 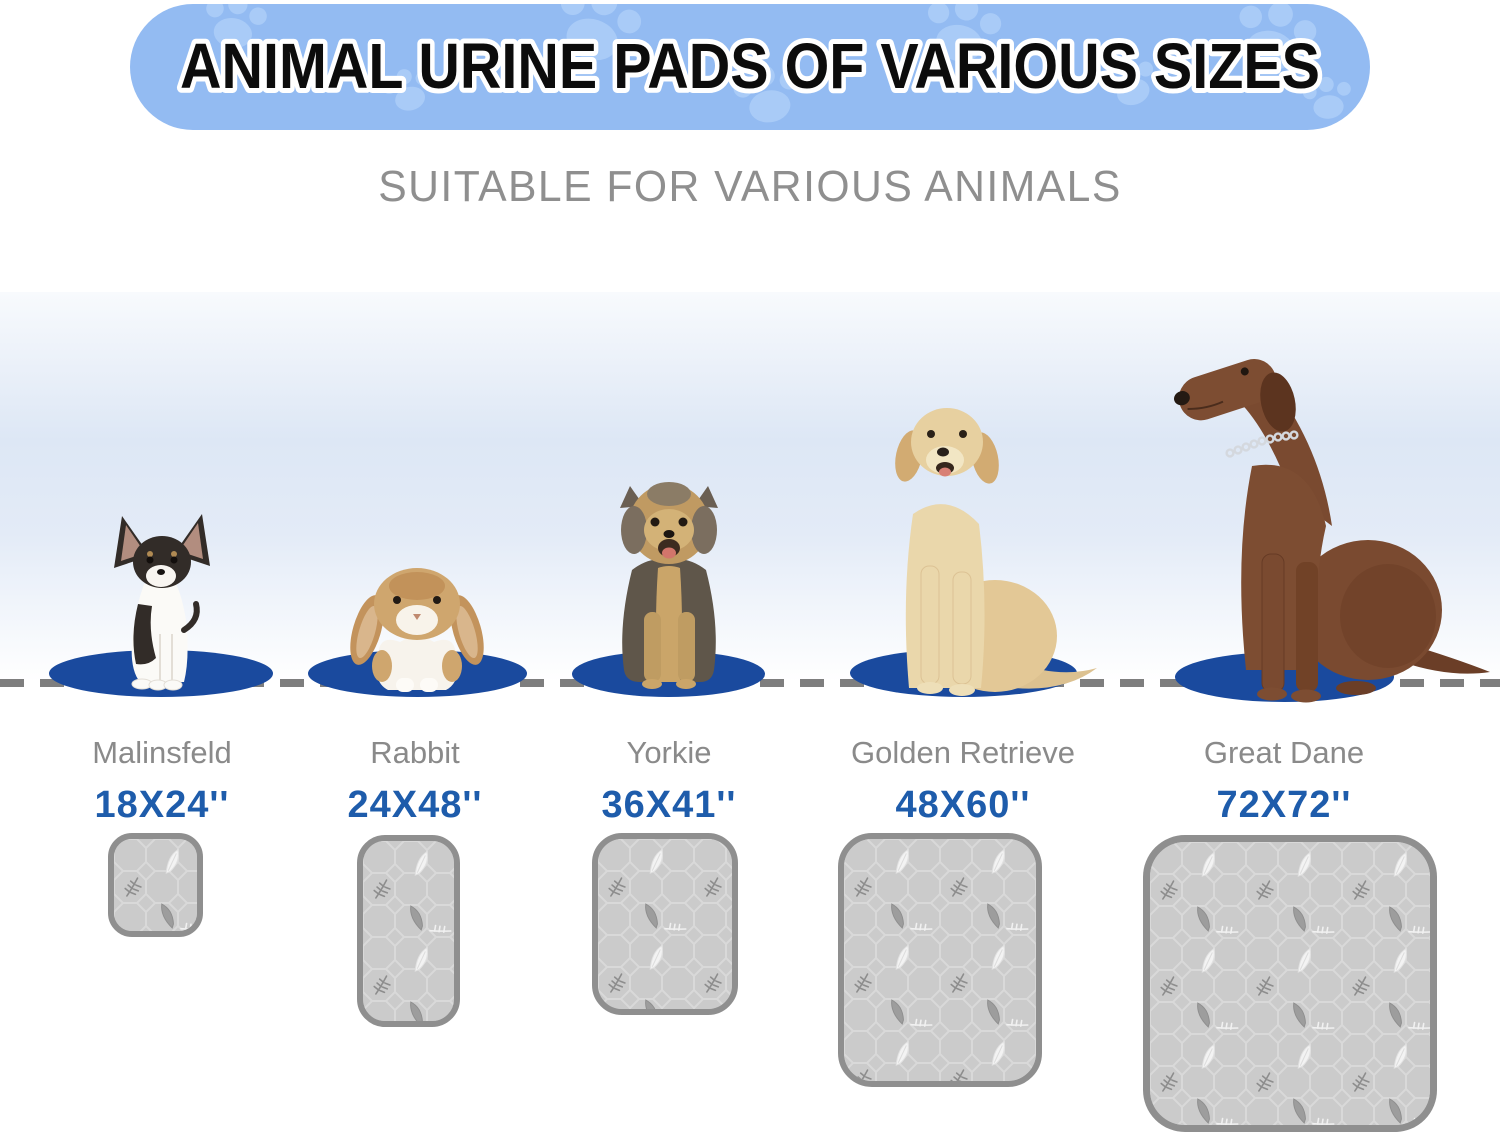 I want to click on subtitle: SUITABLE FOR VARIOUS ANIMALS, so click(x=750, y=186).